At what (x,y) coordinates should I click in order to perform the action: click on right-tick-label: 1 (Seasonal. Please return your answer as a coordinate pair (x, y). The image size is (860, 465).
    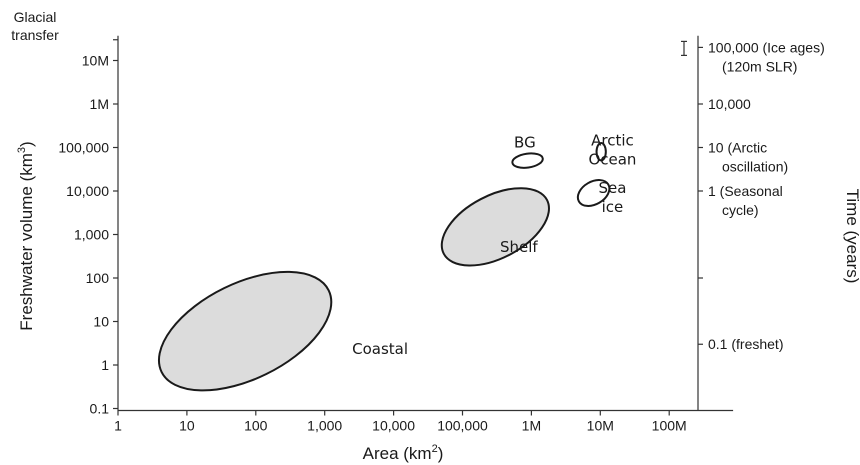
    Looking at the image, I should click on (745, 191).